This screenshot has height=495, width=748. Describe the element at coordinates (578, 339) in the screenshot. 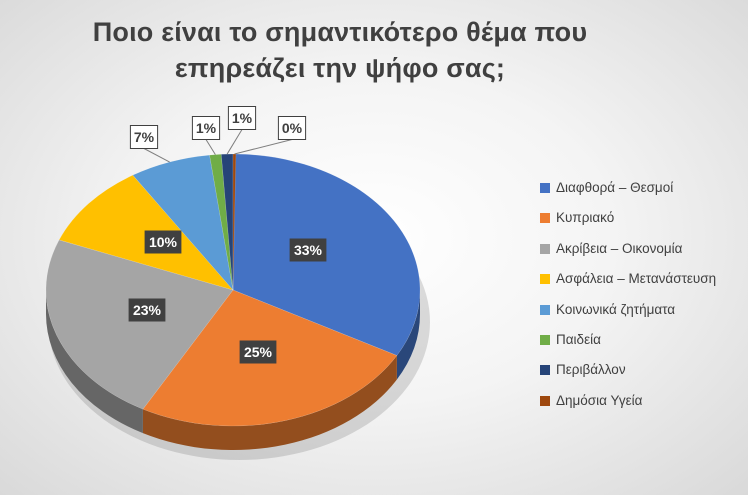

I see `legend-label-5: Παιδεία` at that location.